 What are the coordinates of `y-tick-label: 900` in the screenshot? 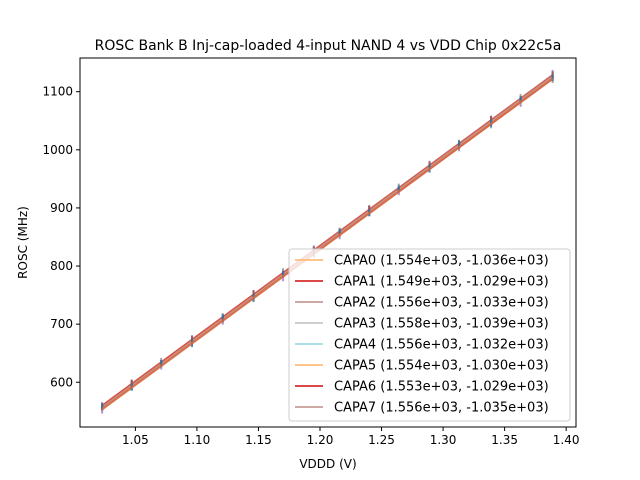 It's located at (61, 208).